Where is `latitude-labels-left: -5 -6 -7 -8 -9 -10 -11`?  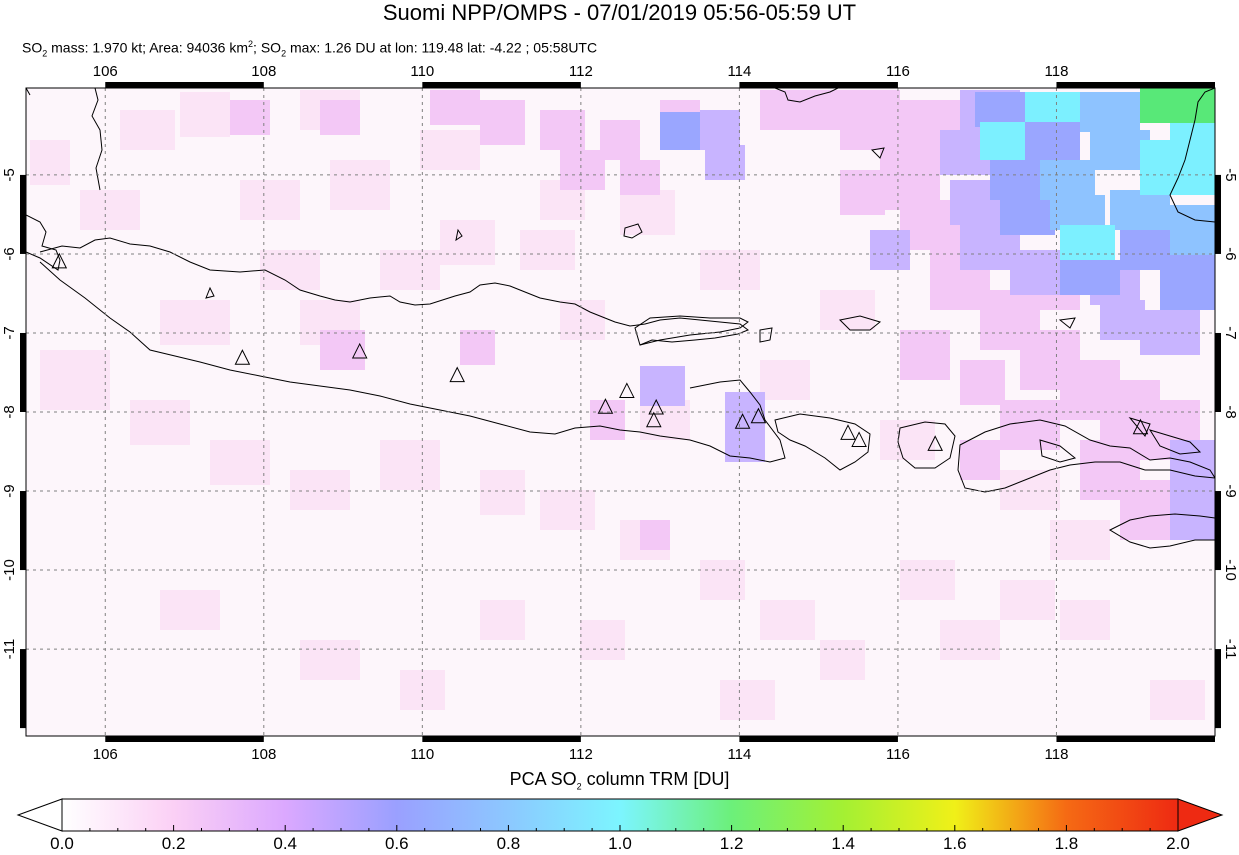 latitude-labels-left: -5 -6 -7 -8 -9 -10 -11 is located at coordinates (9, 413).